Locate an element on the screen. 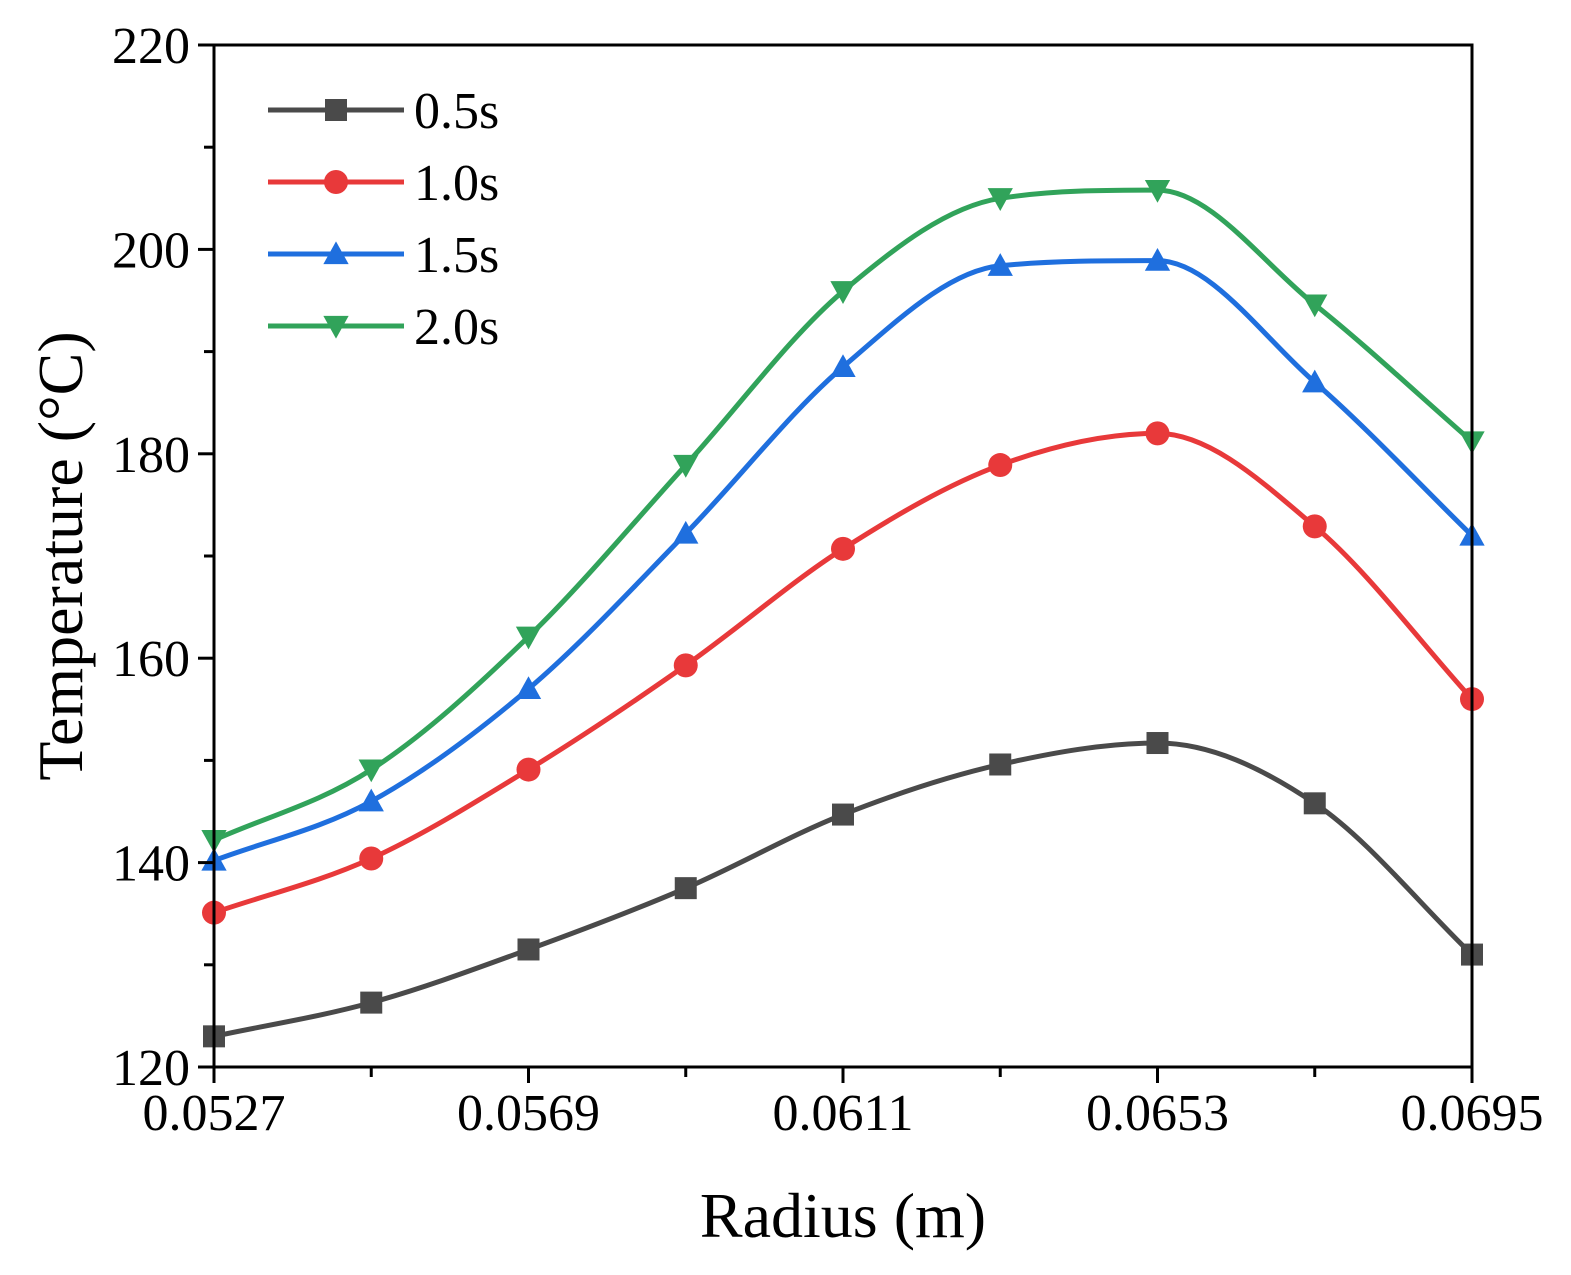 This screenshot has height=1275, width=1571. x-tick-label: 0.0653 is located at coordinates (1157, 1113).